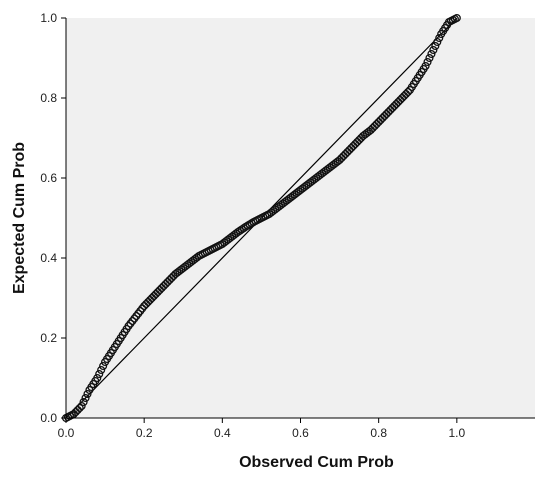  I want to click on x-tick-label: 0.0, so click(66, 433).